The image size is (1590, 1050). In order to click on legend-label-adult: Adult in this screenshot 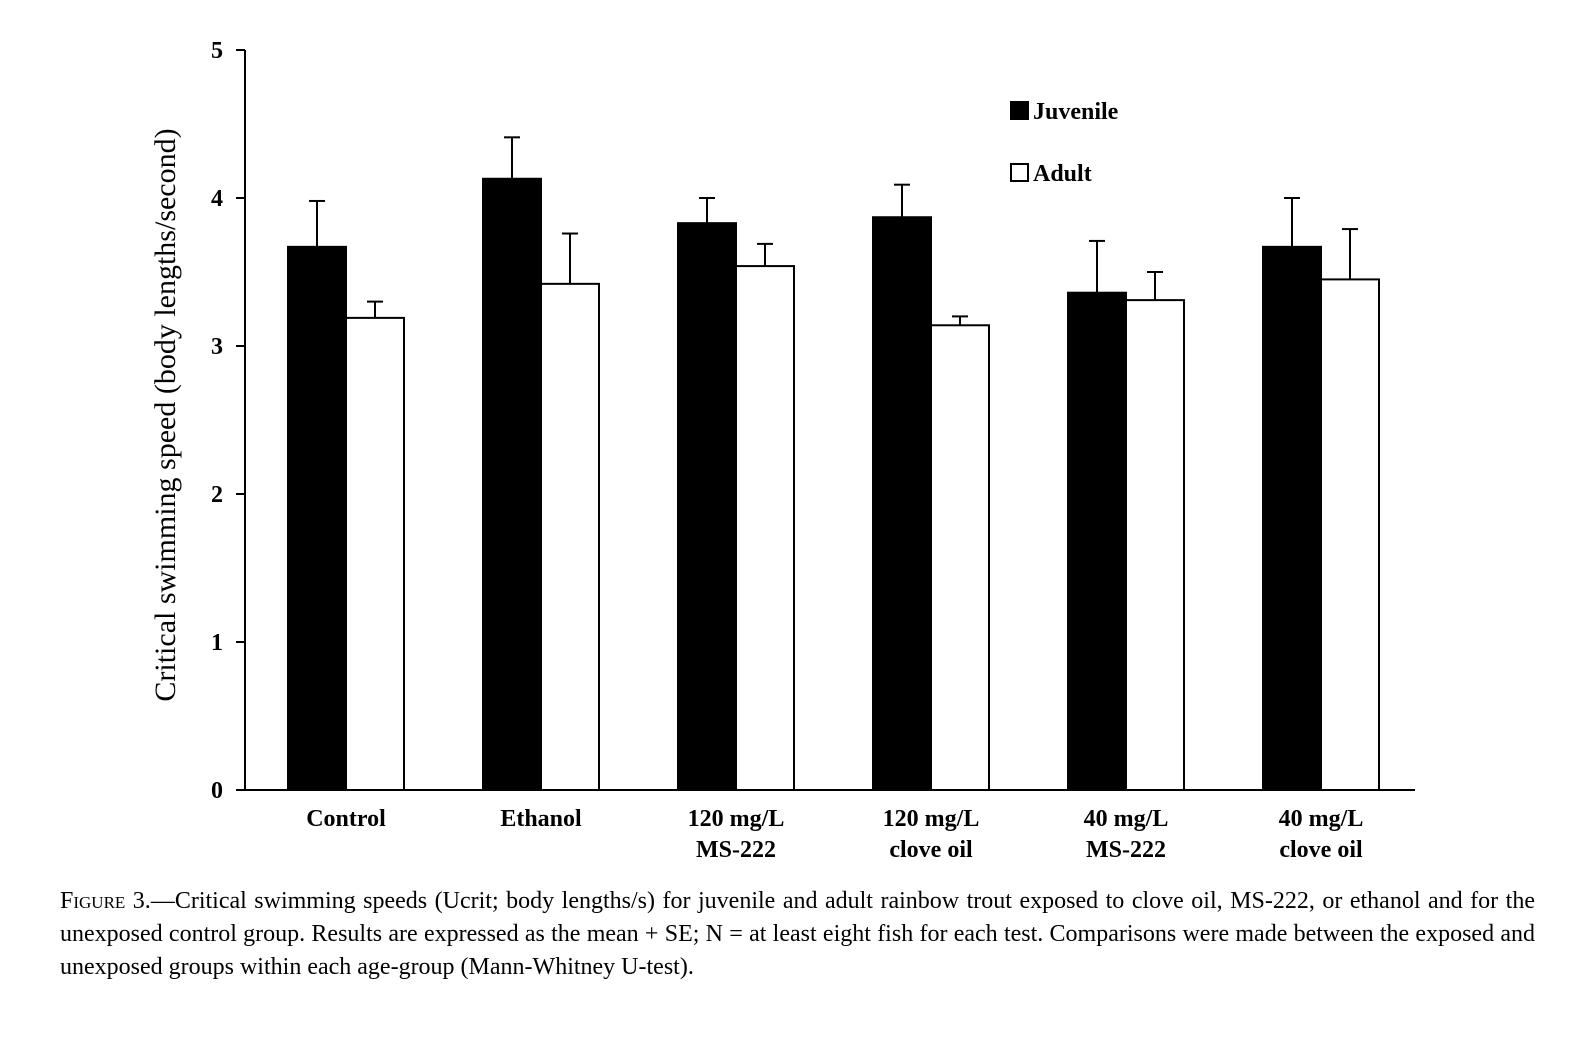, I will do `click(1062, 174)`.